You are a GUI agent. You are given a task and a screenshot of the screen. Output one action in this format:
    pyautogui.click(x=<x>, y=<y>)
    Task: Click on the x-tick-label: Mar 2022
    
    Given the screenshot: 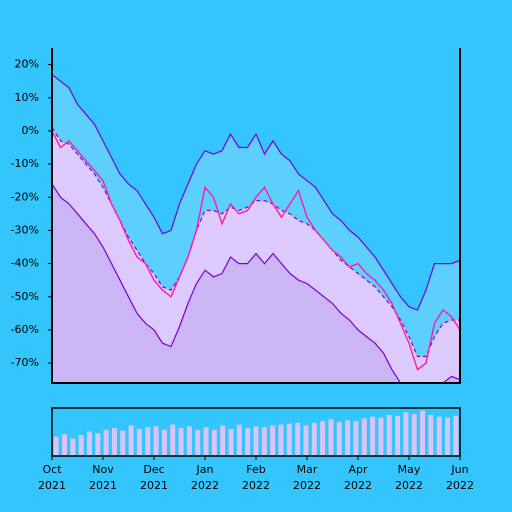 What is the action you would take?
    pyautogui.click(x=307, y=477)
    